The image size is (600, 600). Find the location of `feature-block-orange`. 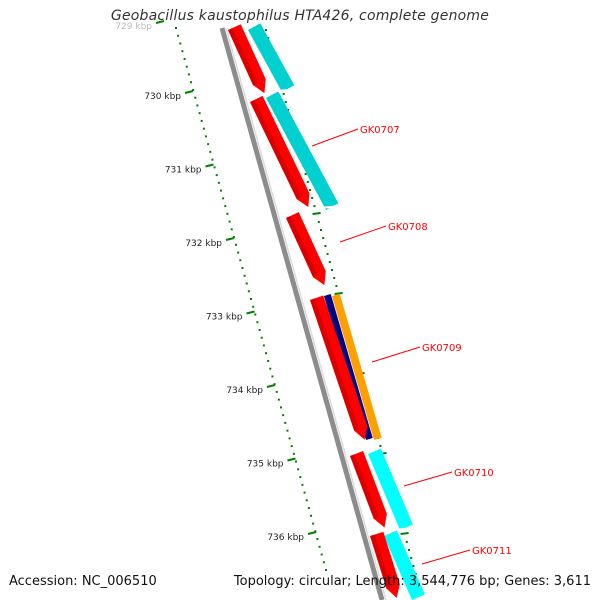

feature-block-orange is located at coordinates (357, 366).